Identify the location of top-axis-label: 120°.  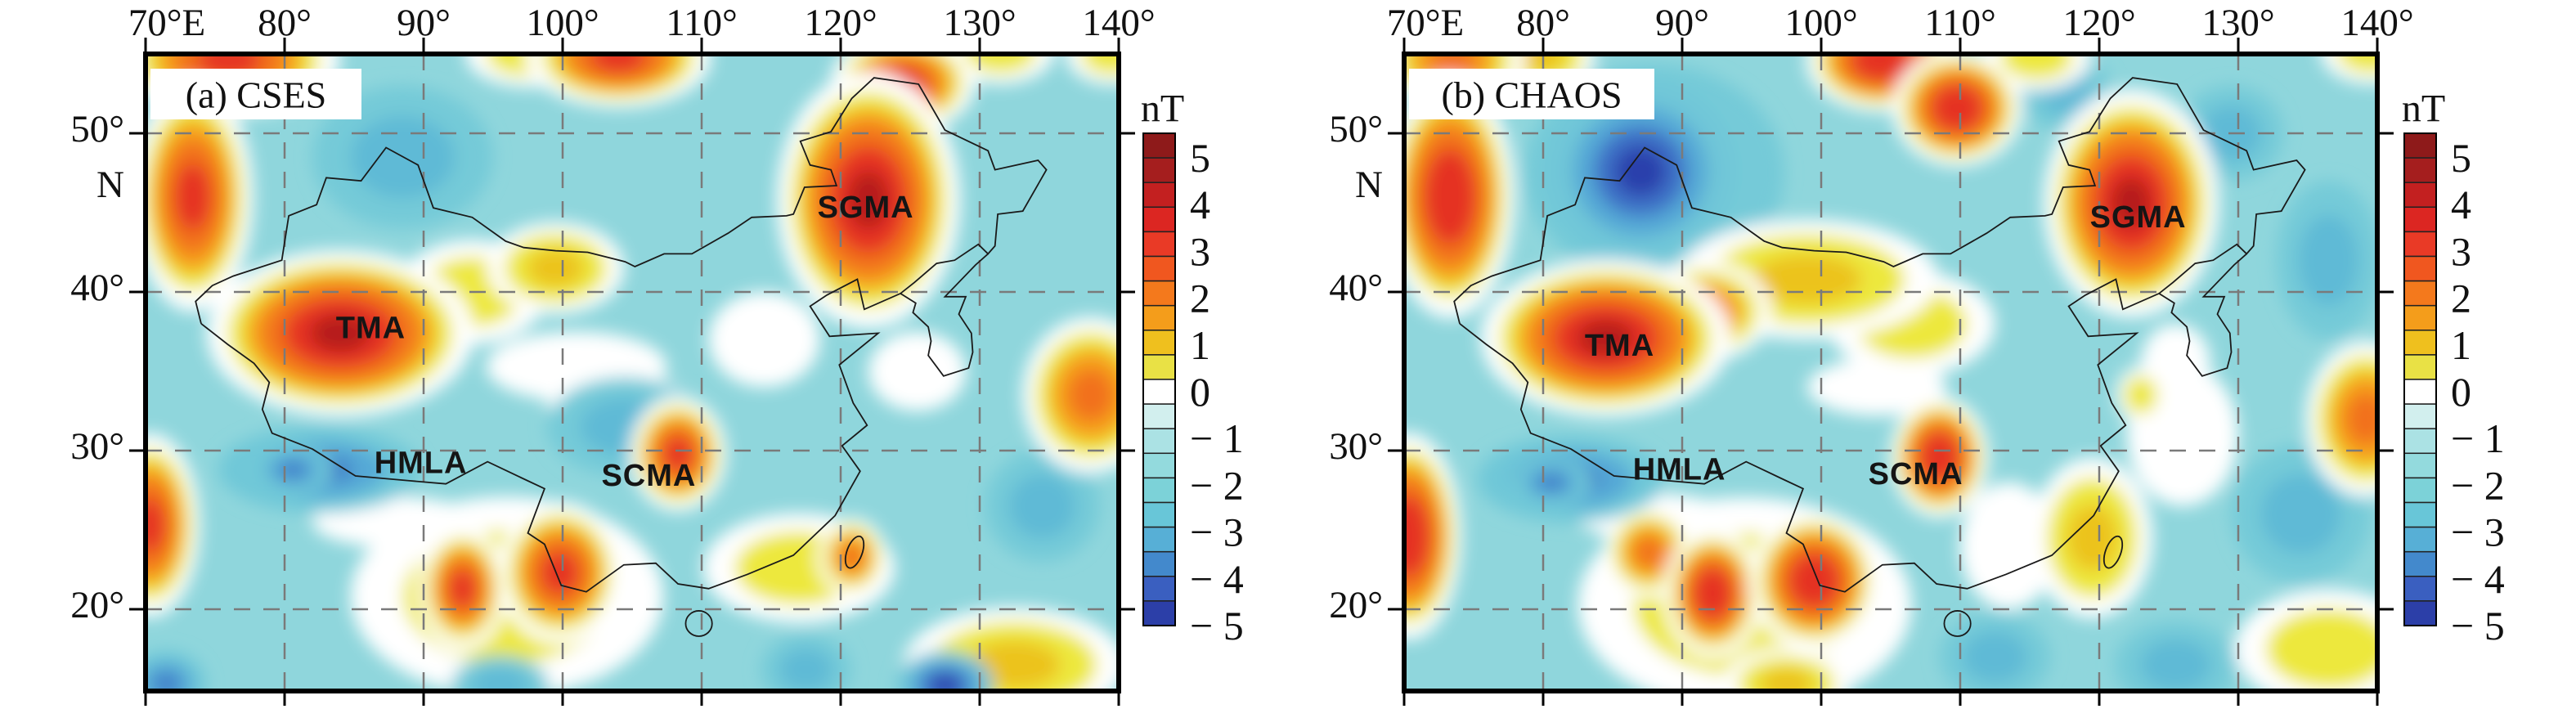
(840, 23).